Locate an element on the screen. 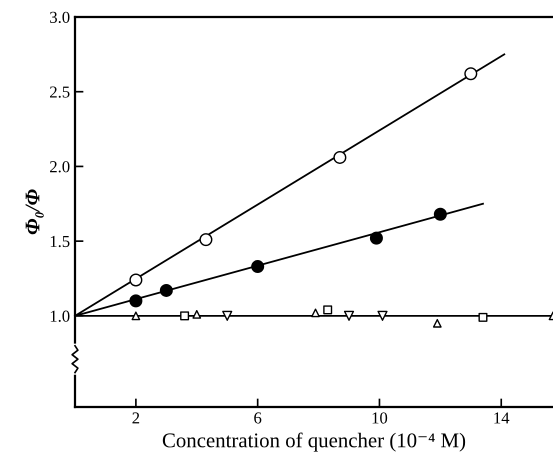  y-tick-label: 2.5 is located at coordinates (60, 92).